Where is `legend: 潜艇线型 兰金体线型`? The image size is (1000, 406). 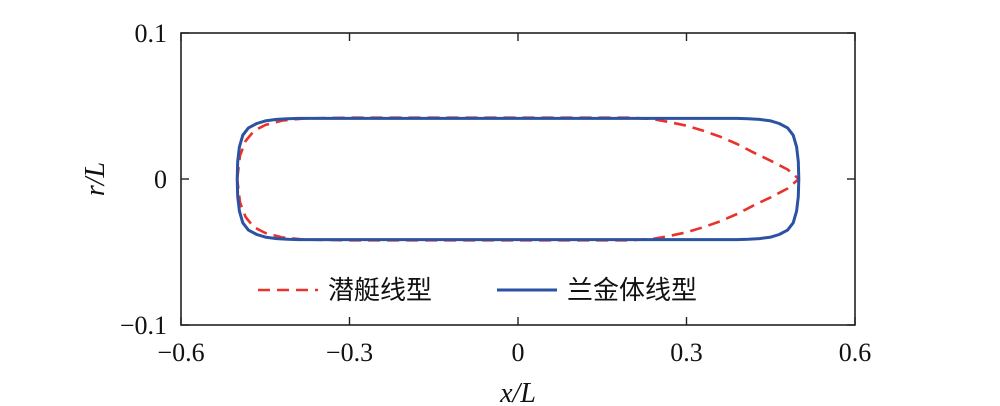
legend: 潜艇线型 兰金体线型 is located at coordinates (477, 291).